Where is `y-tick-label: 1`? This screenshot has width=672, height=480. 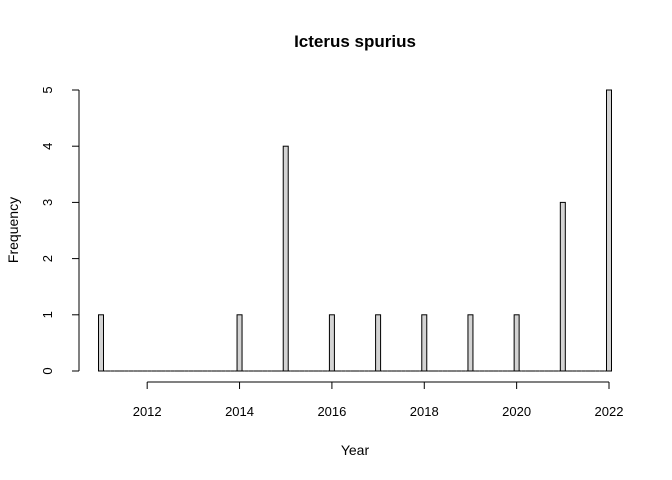
y-tick-label: 1 is located at coordinates (47, 314).